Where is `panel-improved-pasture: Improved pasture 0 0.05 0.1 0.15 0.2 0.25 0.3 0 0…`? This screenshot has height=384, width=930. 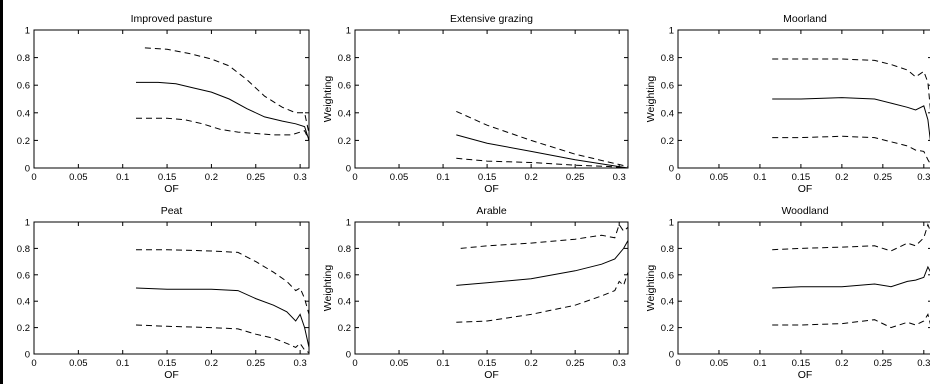 panel-improved-pasture: Improved pasture 0 0.05 0.1 0.15 0.2 0.25 0.3 0 0… is located at coordinates (163, 104).